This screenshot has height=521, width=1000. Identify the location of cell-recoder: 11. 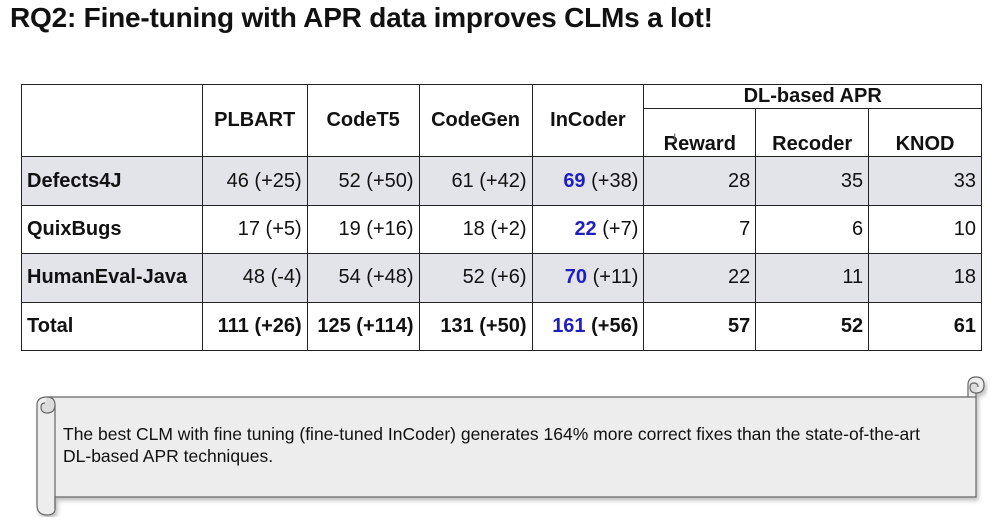
(812, 278).